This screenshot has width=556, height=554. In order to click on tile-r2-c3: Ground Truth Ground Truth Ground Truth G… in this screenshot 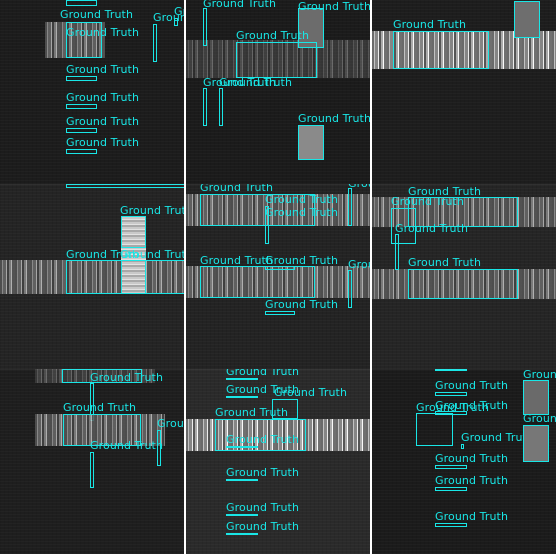, I will do `click(464, 276)`.